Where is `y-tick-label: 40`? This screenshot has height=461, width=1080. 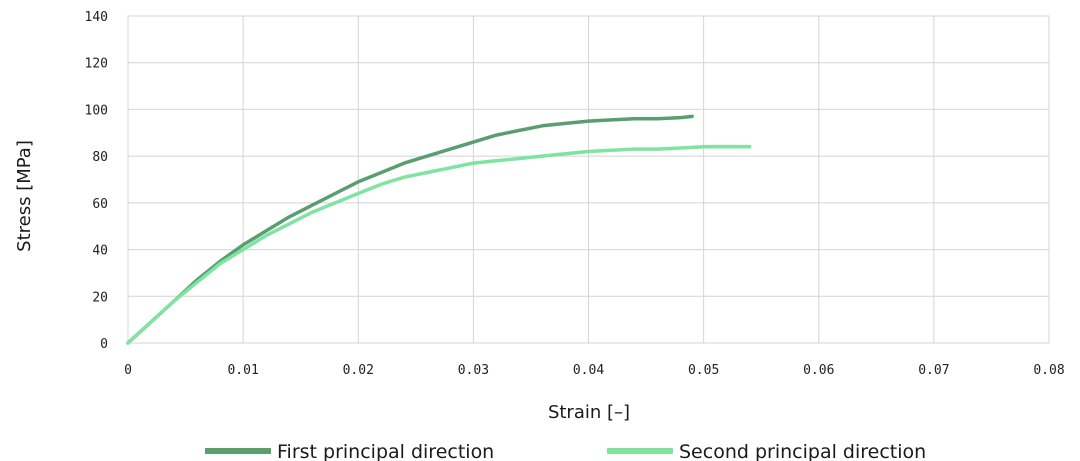 y-tick-label: 40 is located at coordinates (100, 251).